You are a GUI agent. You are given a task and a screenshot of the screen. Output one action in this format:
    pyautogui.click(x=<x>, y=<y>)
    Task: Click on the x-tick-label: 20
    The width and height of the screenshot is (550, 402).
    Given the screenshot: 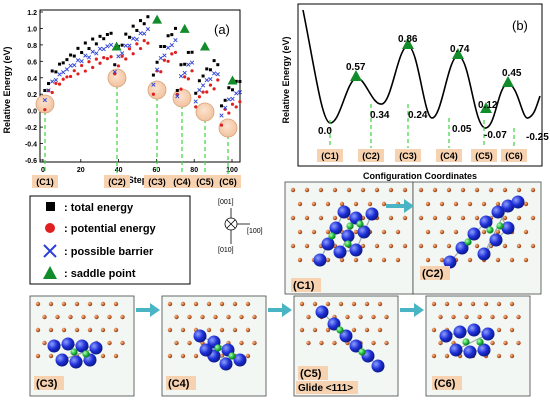 What is the action you would take?
    pyautogui.click(x=81, y=170)
    